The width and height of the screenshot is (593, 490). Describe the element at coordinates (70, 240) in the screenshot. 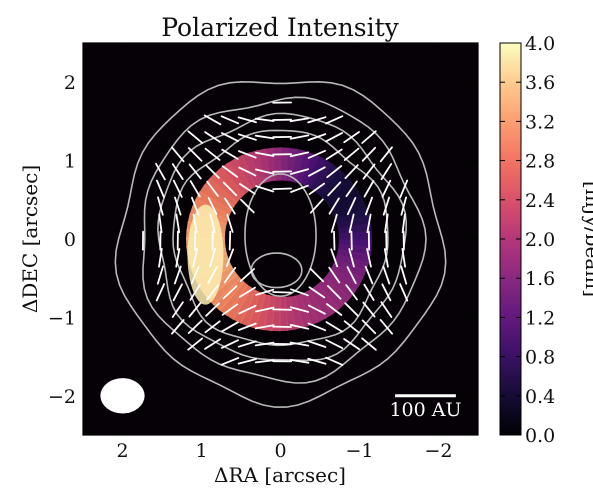

I see `y-tick-label: 0` at that location.